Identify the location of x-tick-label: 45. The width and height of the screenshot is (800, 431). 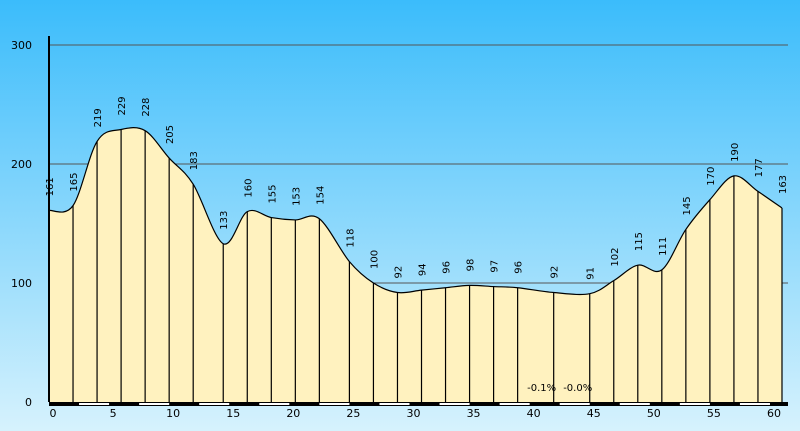
(594, 413).